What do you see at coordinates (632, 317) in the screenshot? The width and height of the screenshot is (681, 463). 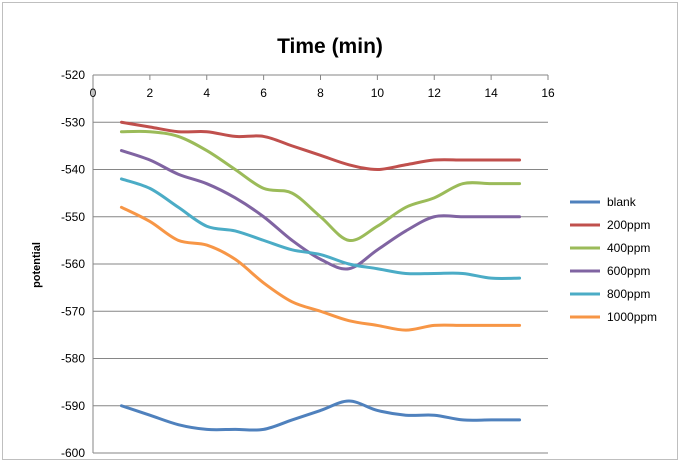 I see `legend-label-1000ppm: 1000ppm` at bounding box center [632, 317].